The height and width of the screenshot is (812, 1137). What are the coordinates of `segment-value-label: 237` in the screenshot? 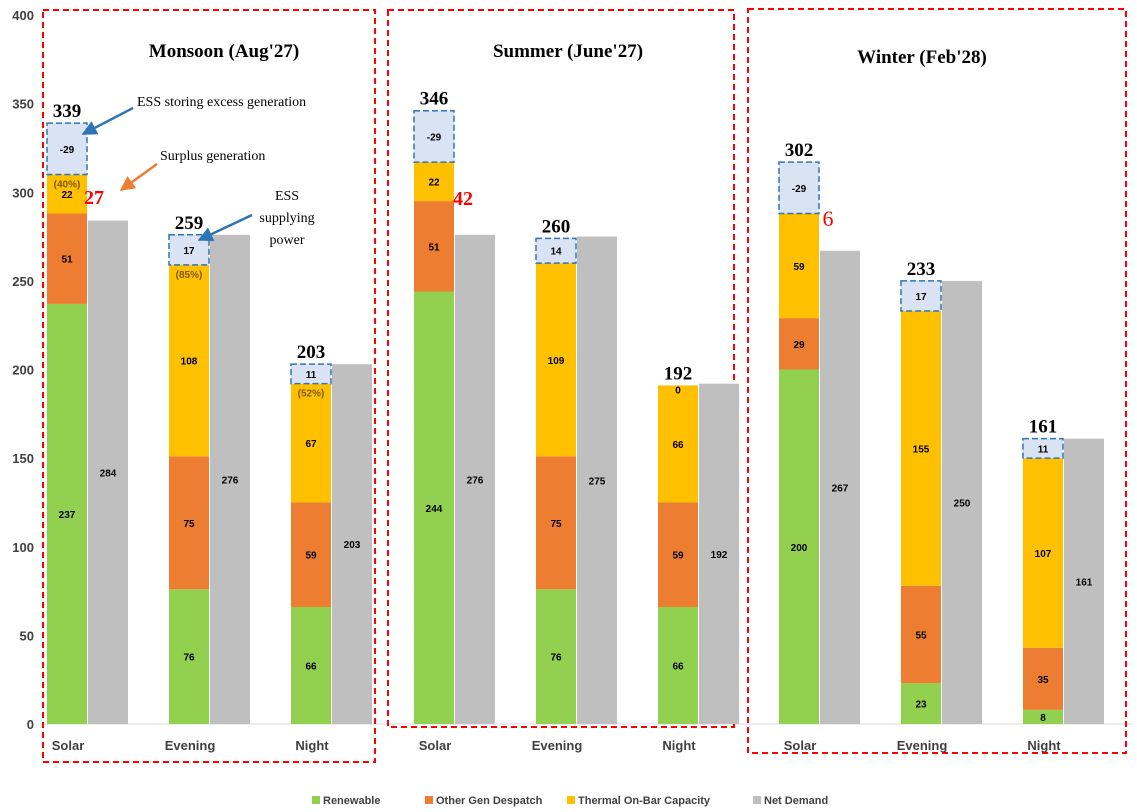 It's located at (67, 515).